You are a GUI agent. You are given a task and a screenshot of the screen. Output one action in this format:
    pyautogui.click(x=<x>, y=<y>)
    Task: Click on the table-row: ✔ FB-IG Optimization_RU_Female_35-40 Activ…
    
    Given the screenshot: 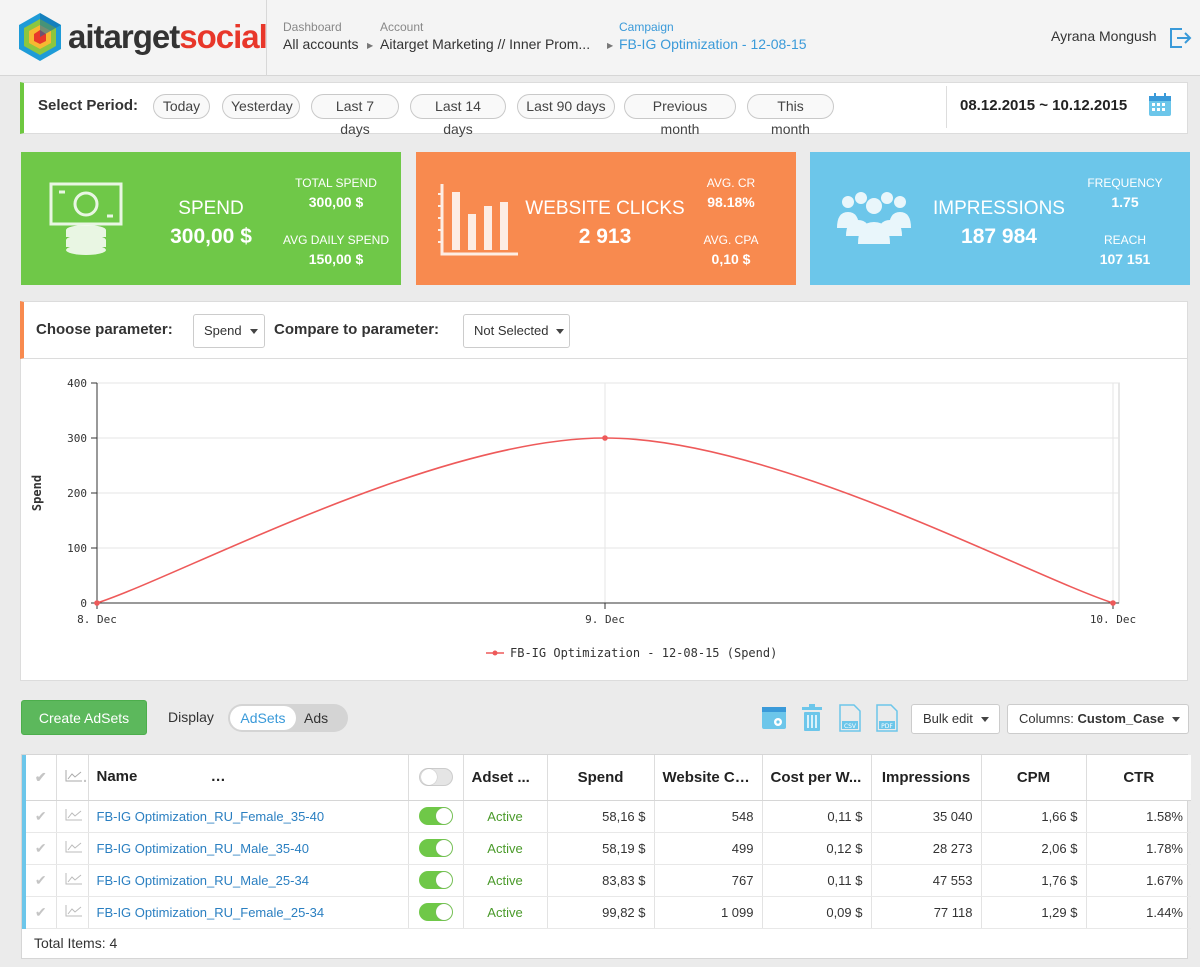 What is the action you would take?
    pyautogui.click(x=606, y=816)
    